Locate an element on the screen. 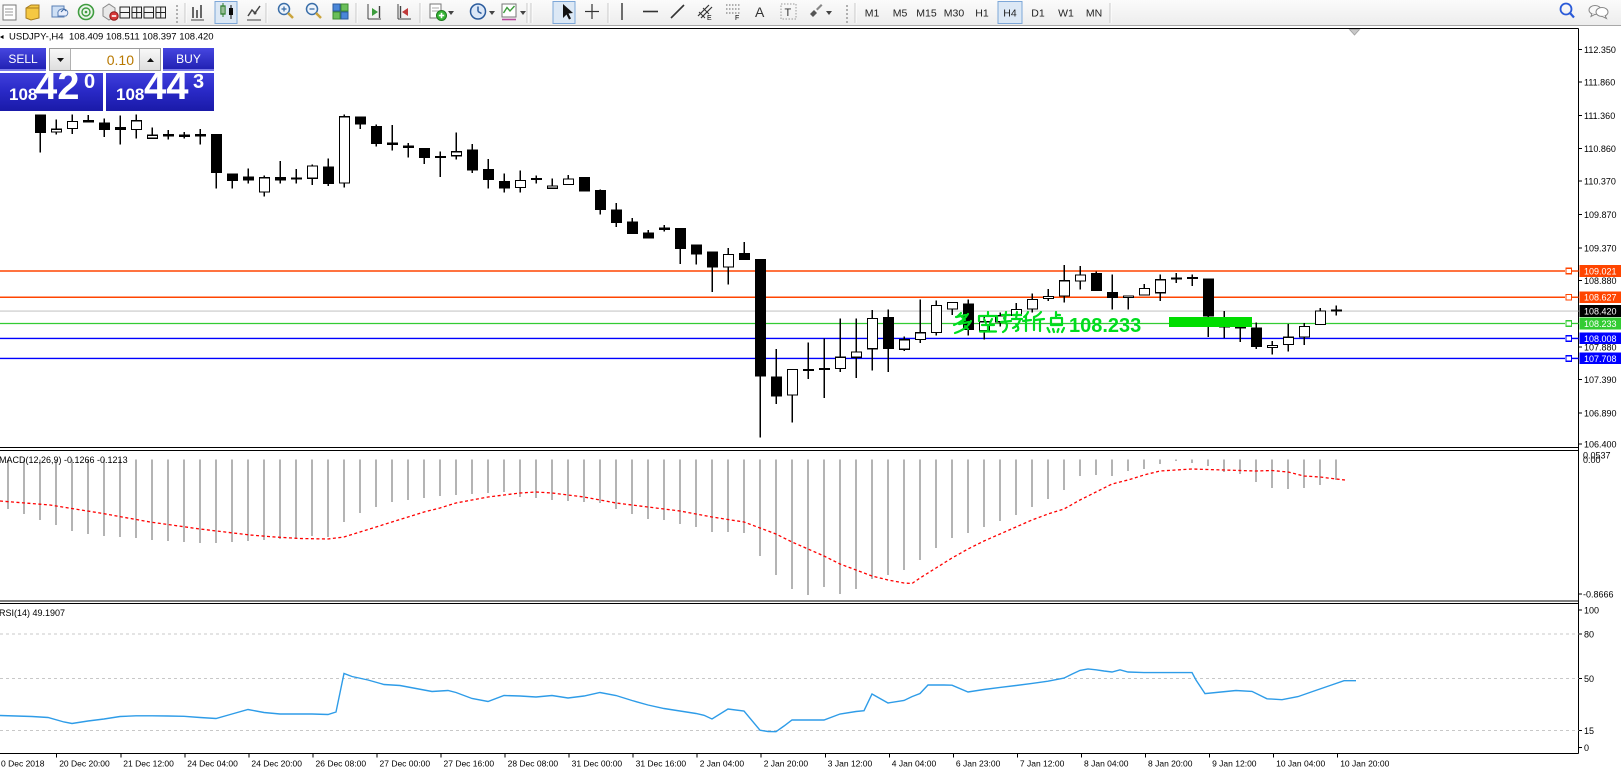  svg-text: 24 Dec 04:00 is located at coordinates (212, 764).